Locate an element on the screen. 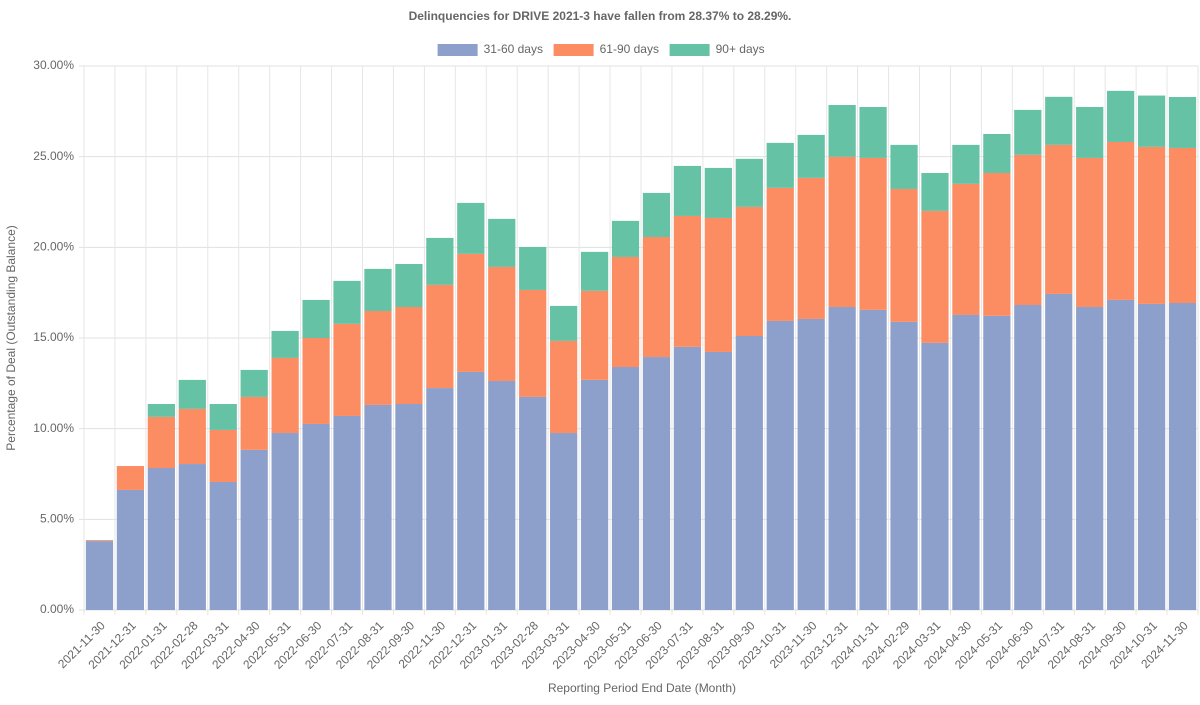 Image resolution: width=1200 pixels, height=705 pixels. y-tick-label: 25.00% is located at coordinates (53, 156).